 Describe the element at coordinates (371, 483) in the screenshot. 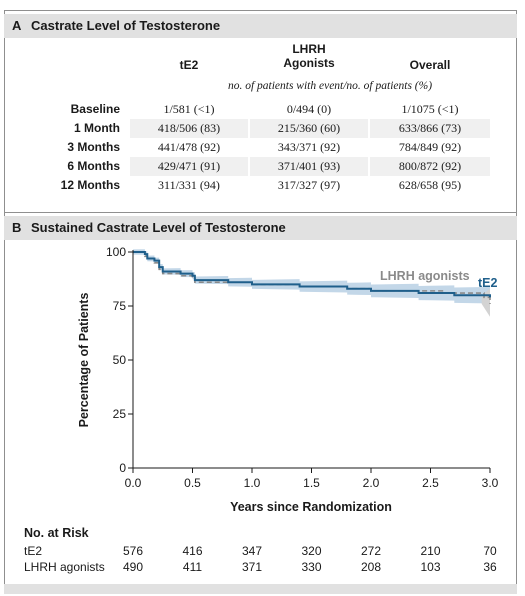

I see `x-tick-label: 2.0` at that location.